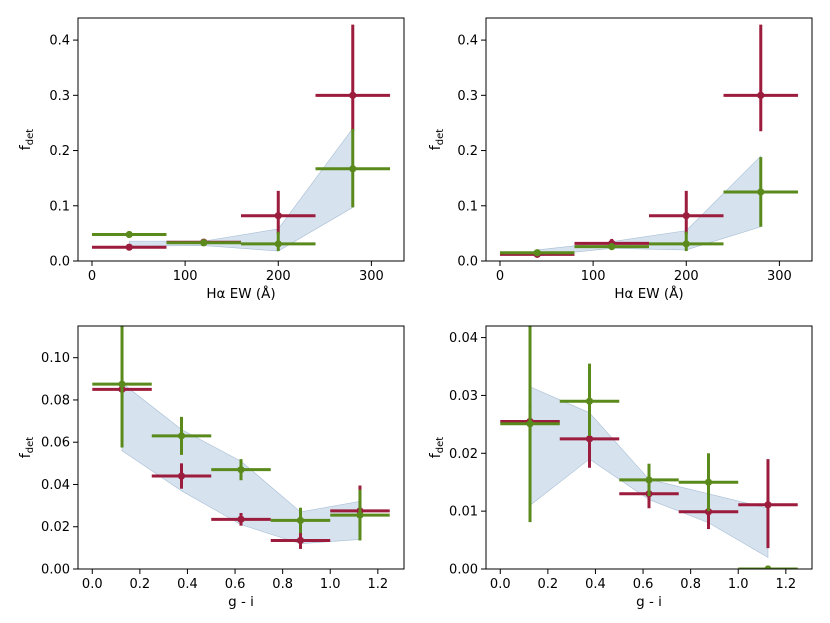 The width and height of the screenshot is (830, 623). What do you see at coordinates (463, 512) in the screenshot?
I see `y-tick-label: 0.01` at bounding box center [463, 512].